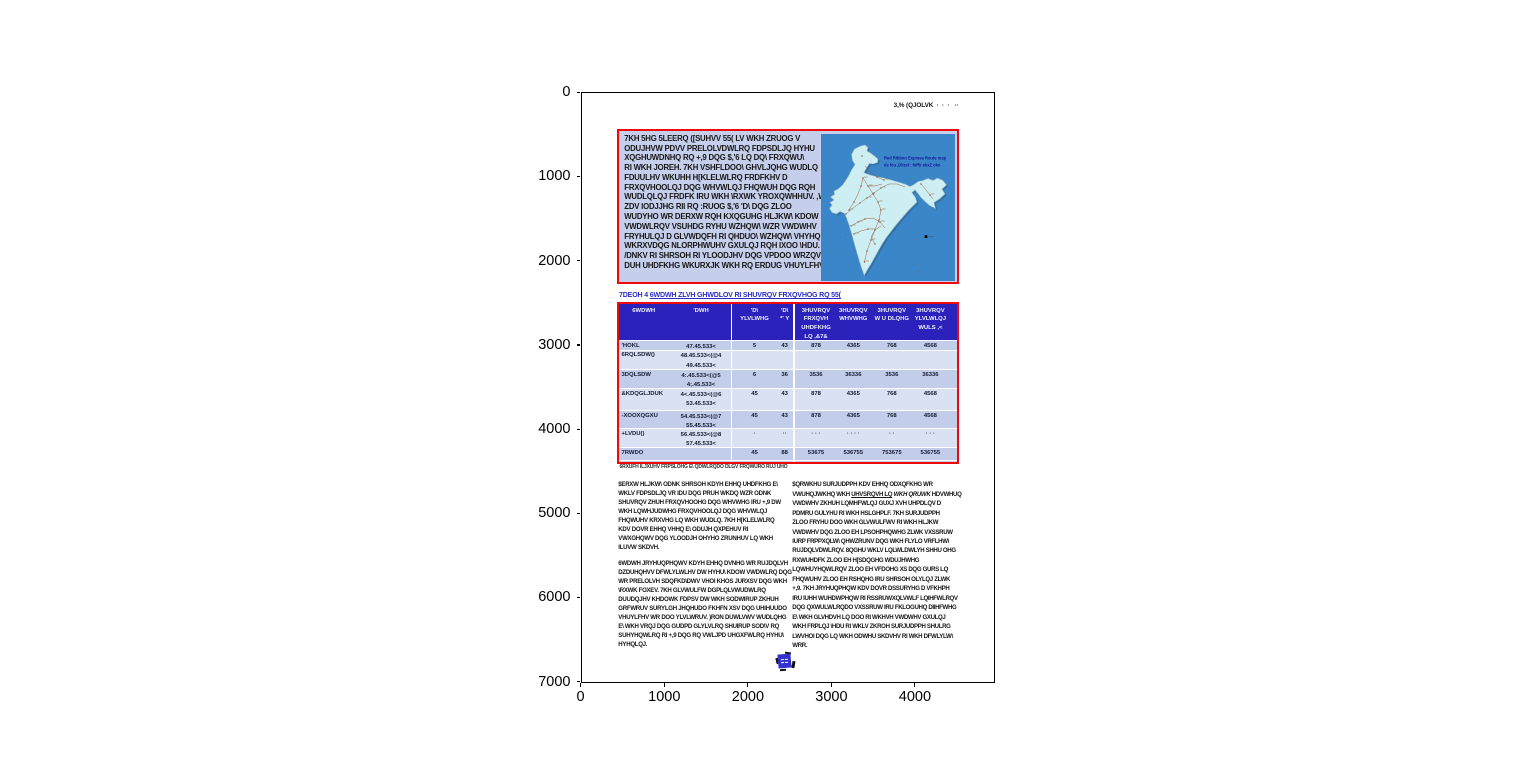 The height and width of the screenshot is (767, 1536). What do you see at coordinates (915, 158) in the screenshot?
I see `svg-text: Red Ribbon Express Route map` at bounding box center [915, 158].